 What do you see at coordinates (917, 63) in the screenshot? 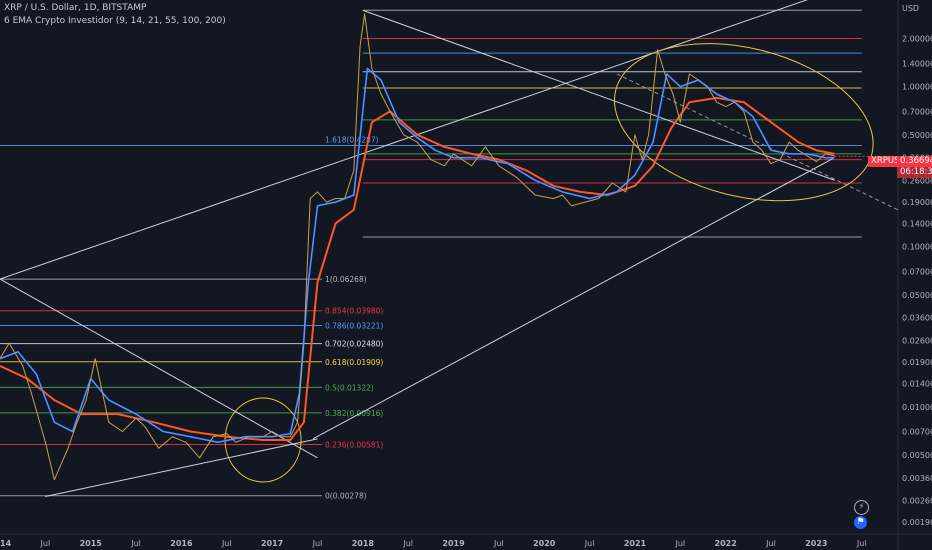
I see `y-tick-label: 1.40000` at bounding box center [917, 63].